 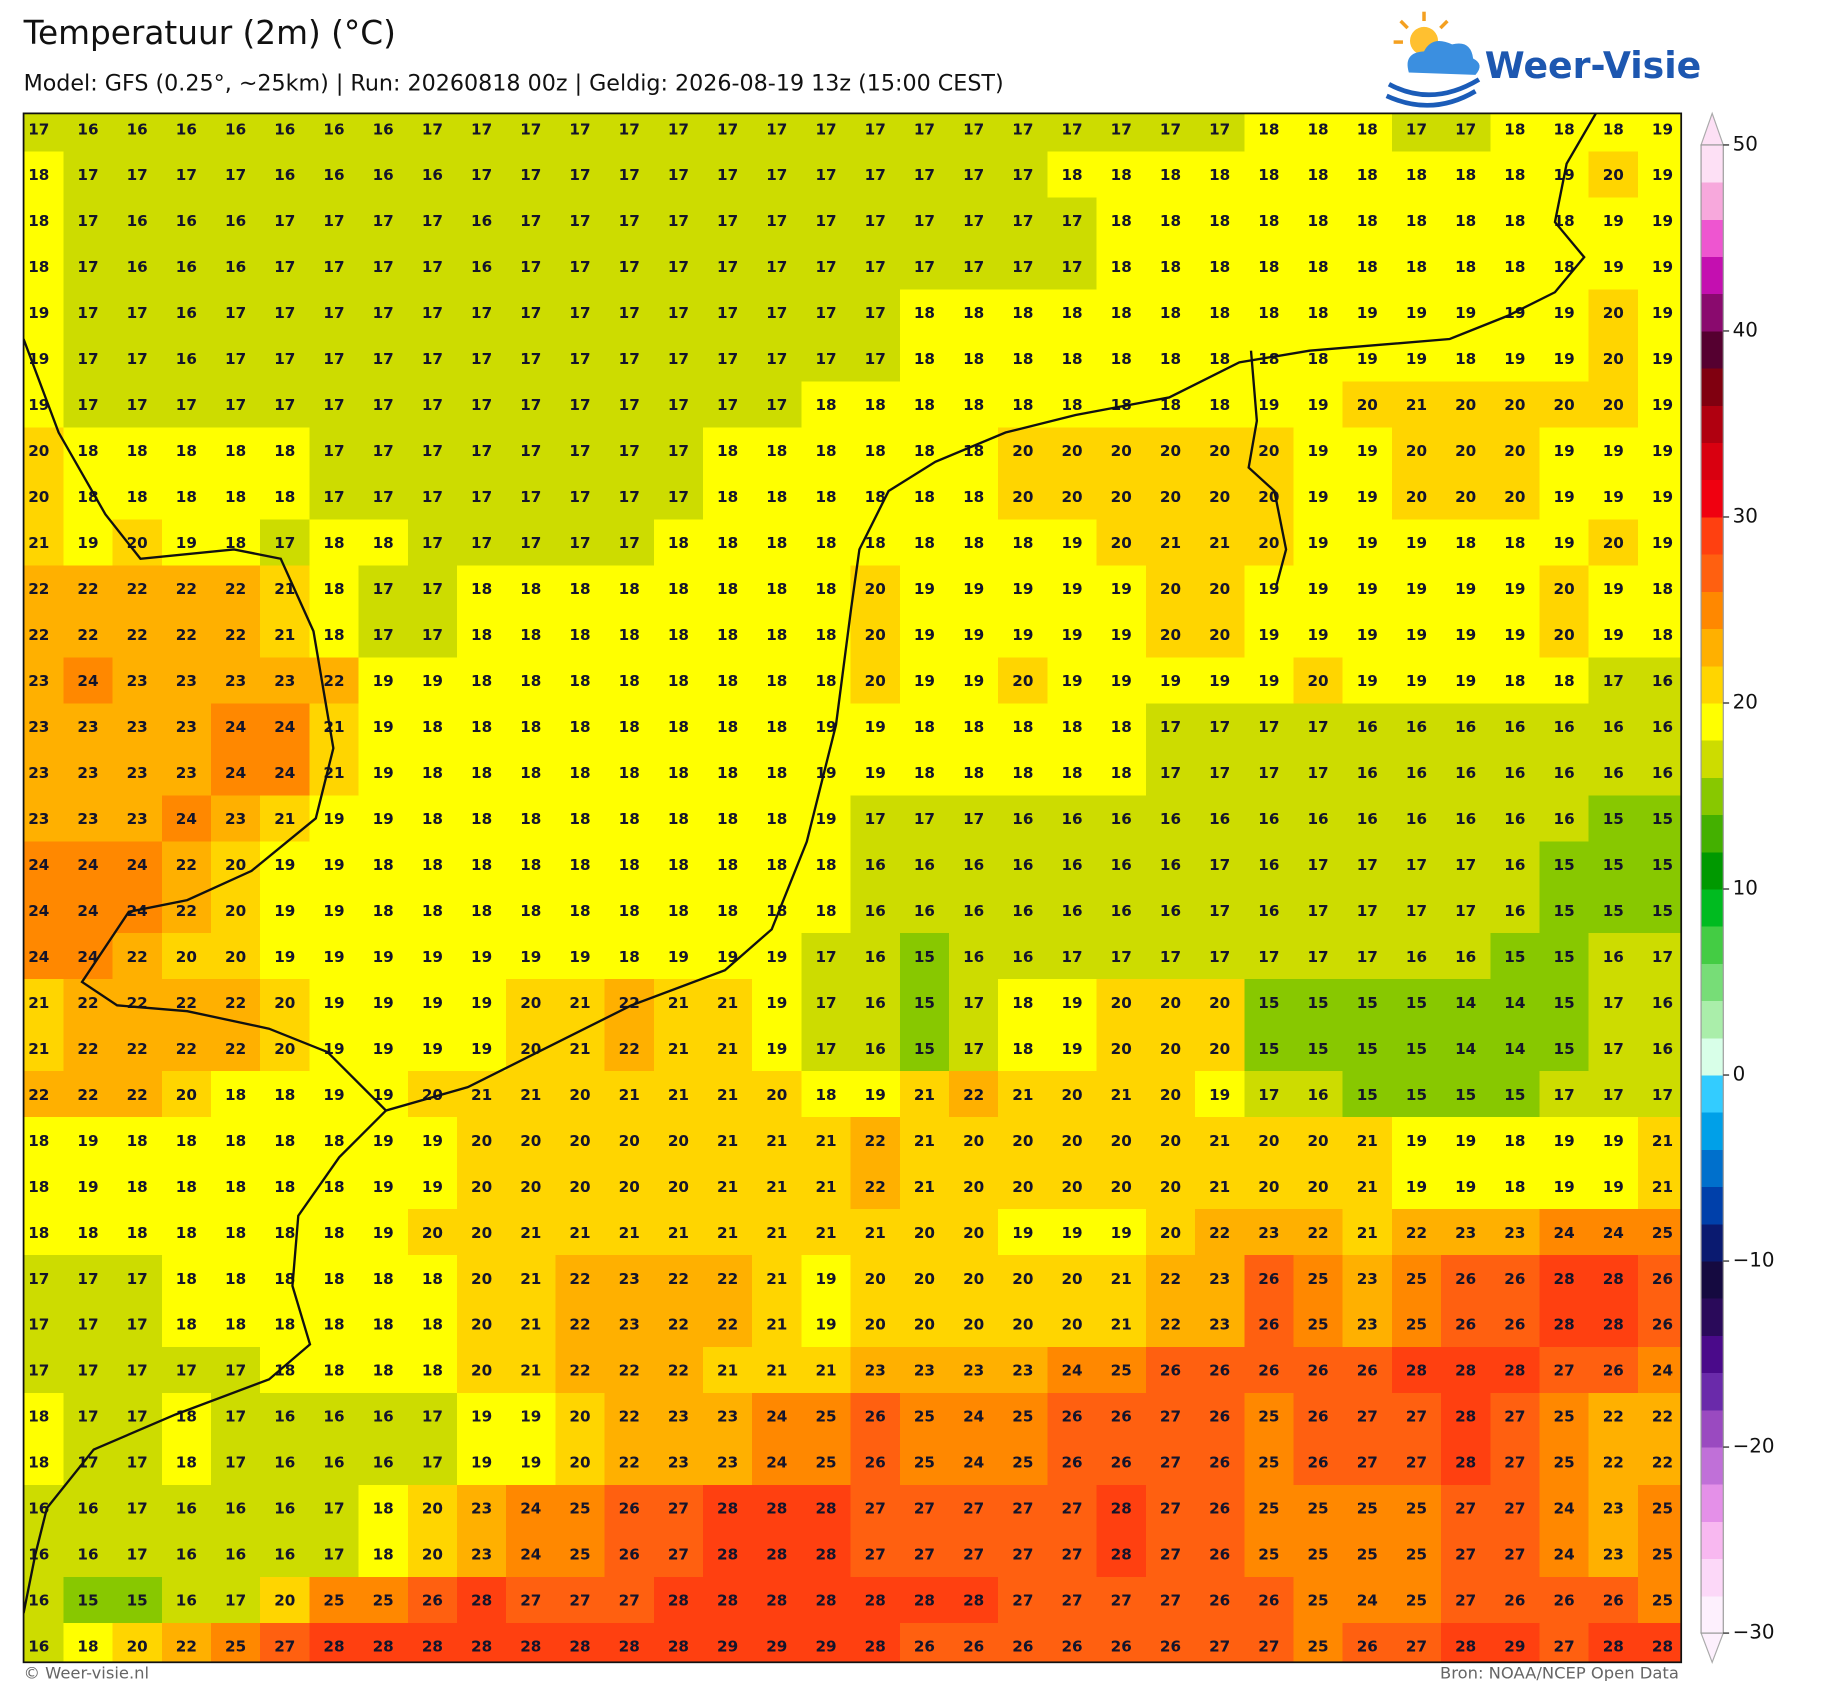 What do you see at coordinates (1317, 1463) in the screenshot?
I see `cell-label: 26` at bounding box center [1317, 1463].